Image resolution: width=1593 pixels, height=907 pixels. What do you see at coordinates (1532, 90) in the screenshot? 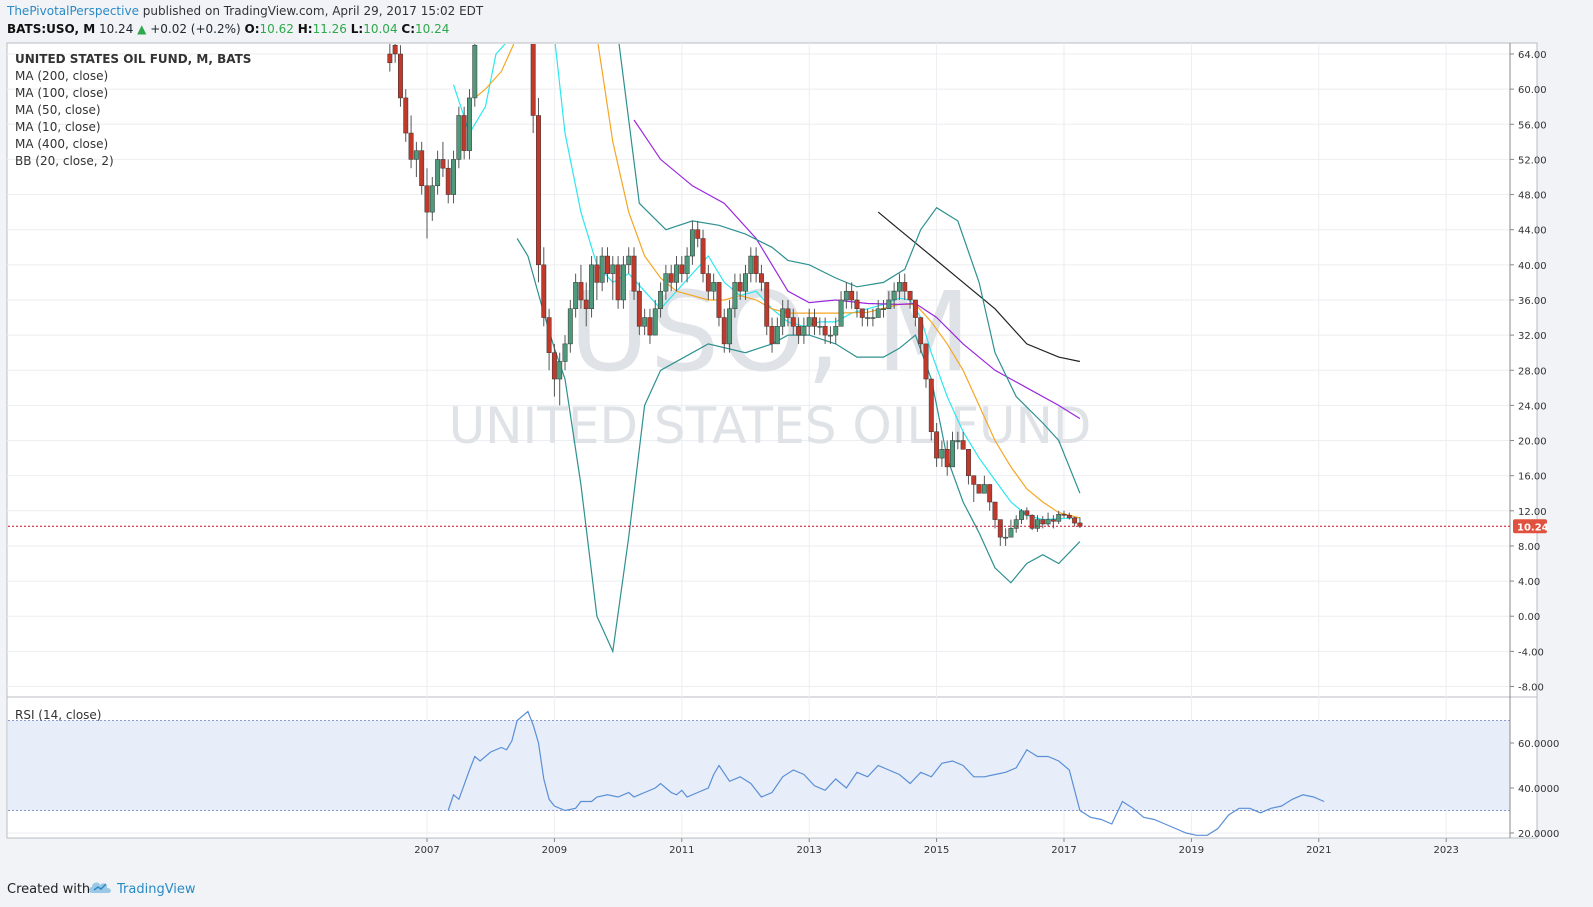
I see `price-tick-label: 60.00` at bounding box center [1532, 90].